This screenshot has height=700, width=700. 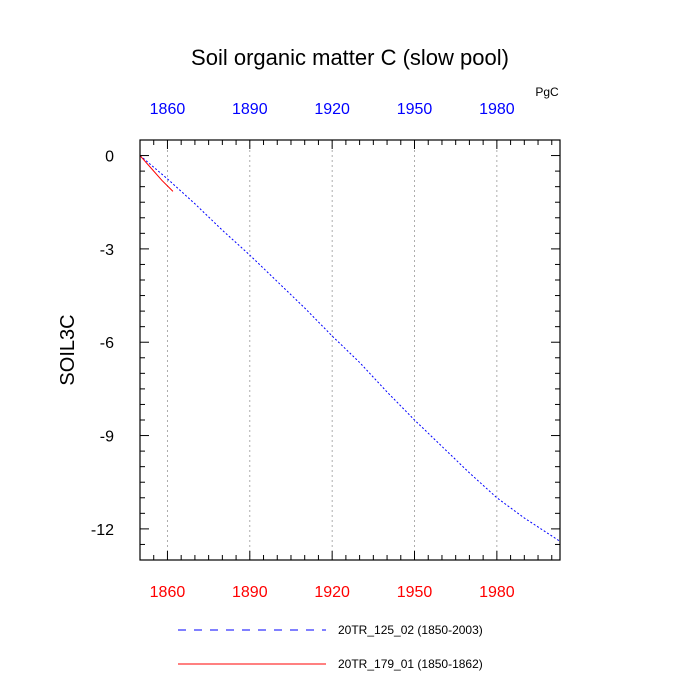 What do you see at coordinates (410, 664) in the screenshot?
I see `legend-entry-label: 20TR_179_01 (1850-1862)` at bounding box center [410, 664].